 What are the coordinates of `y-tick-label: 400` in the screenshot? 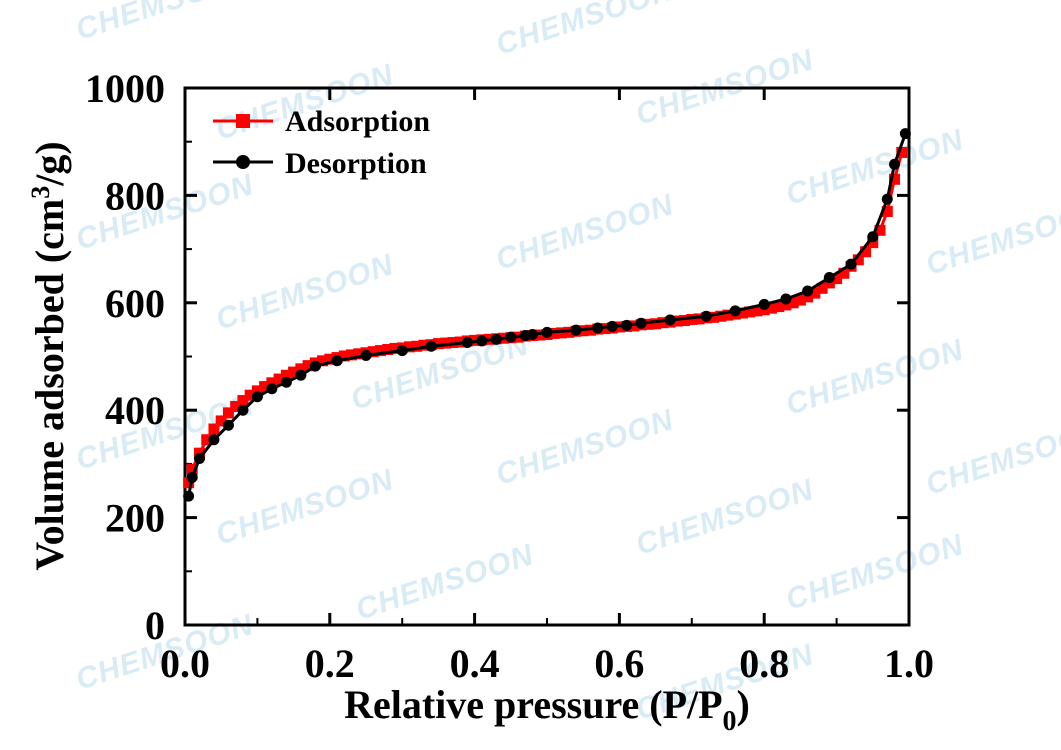 It's located at (135, 410).